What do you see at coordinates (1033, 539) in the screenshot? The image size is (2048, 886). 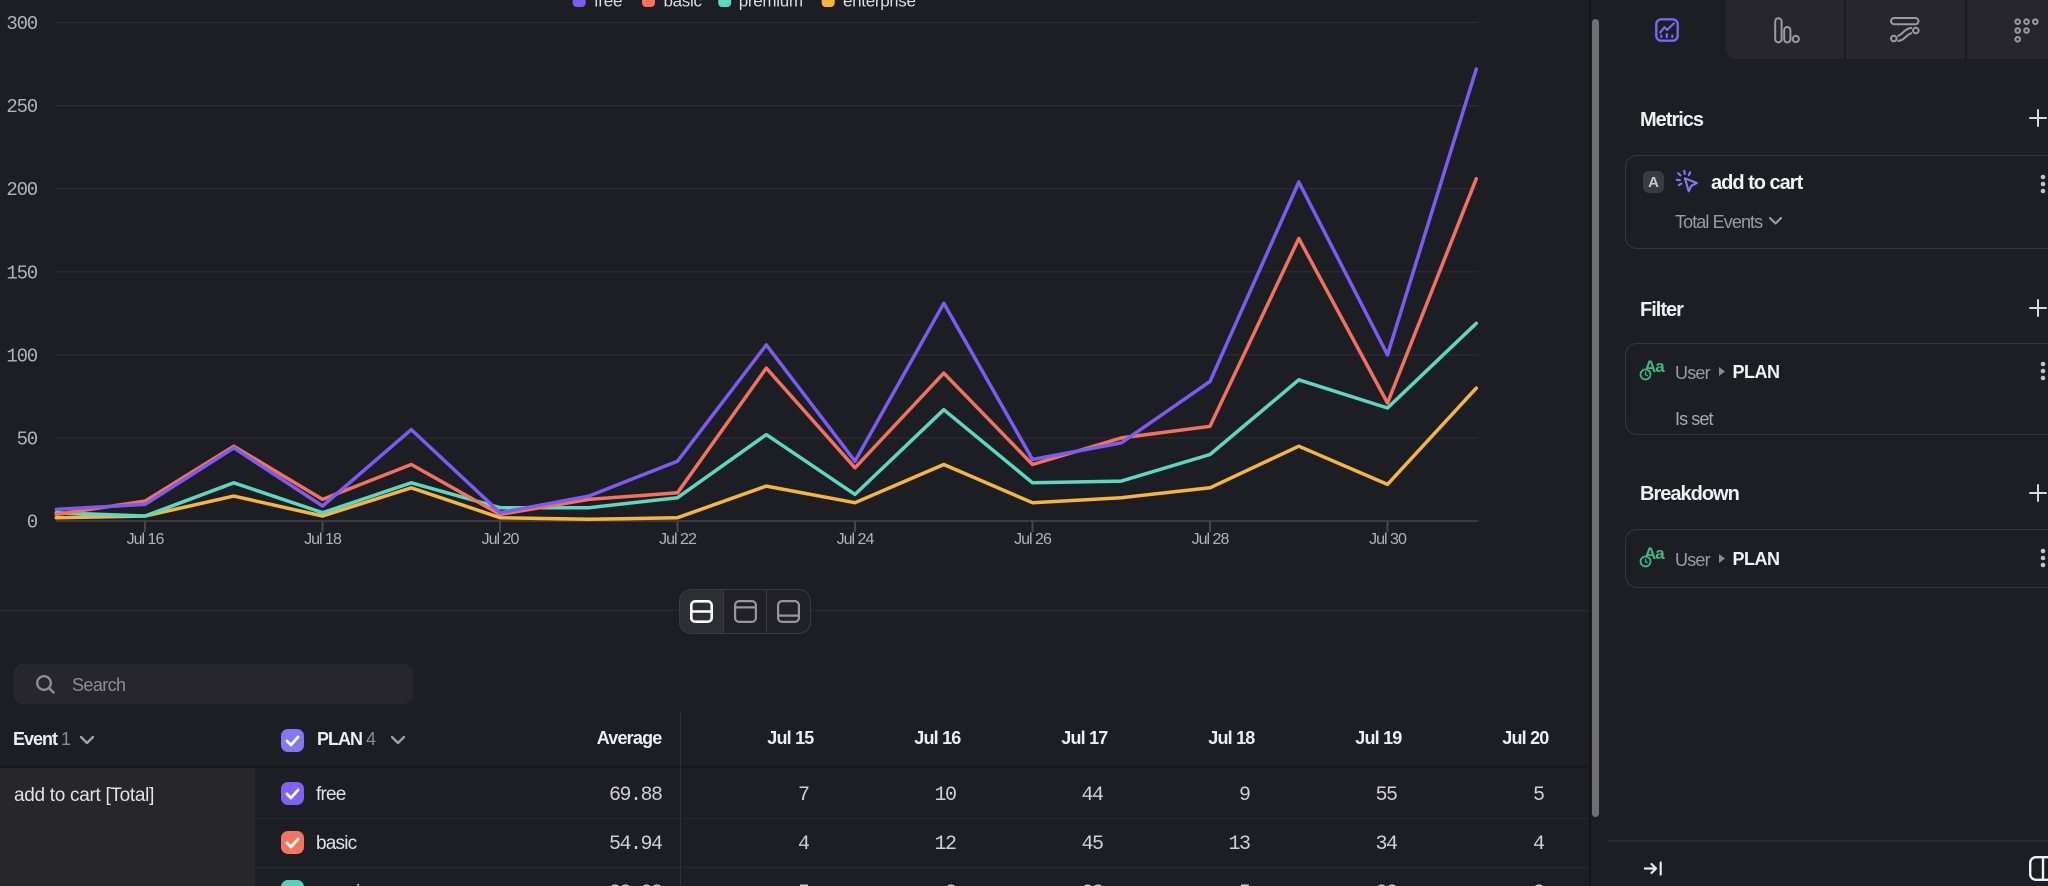 I see `svg-text: Jul 26` at bounding box center [1033, 539].